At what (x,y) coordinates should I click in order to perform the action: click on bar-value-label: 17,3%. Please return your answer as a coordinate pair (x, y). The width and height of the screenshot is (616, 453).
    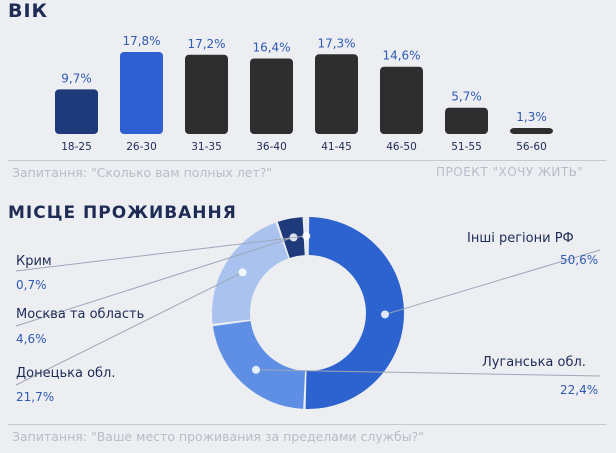
    Looking at the image, I should click on (336, 43).